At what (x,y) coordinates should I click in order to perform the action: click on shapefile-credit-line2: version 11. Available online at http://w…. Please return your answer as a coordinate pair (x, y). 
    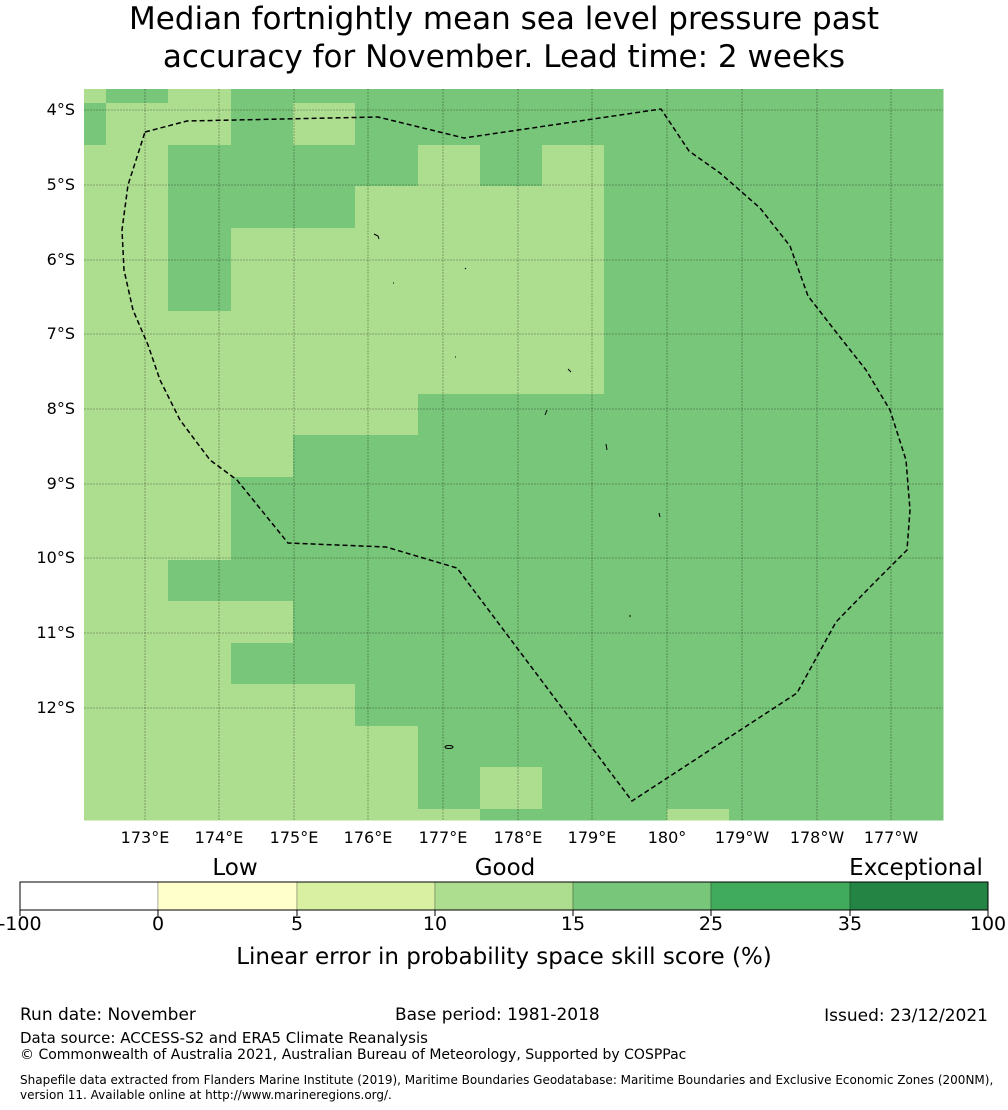
    Looking at the image, I should click on (206, 1095).